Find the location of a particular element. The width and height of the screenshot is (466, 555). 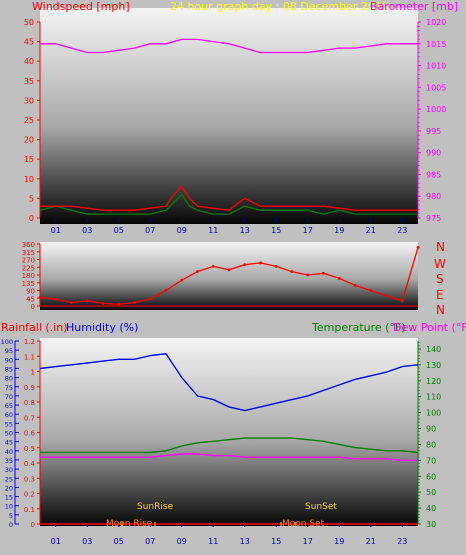

wind-series-gust is located at coordinates (229, 198).